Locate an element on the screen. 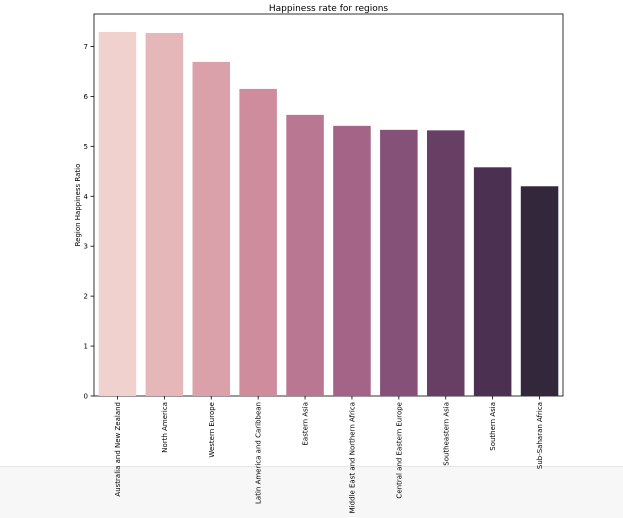 The image size is (623, 518). notebook-output-footer is located at coordinates (311, 492).